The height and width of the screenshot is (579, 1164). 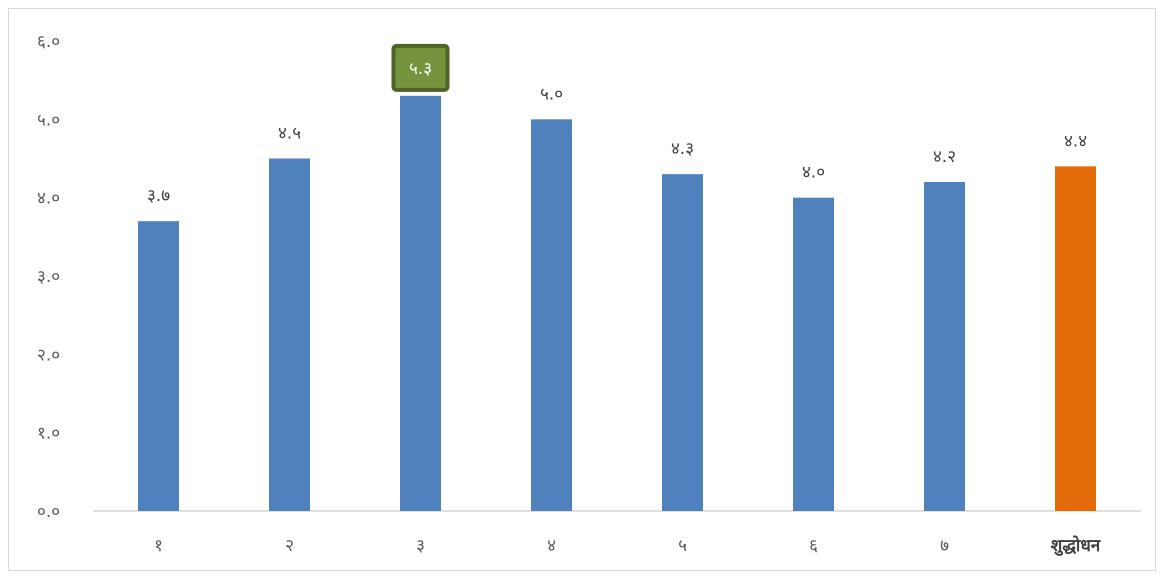 I want to click on x-tick-label: शुद्धोधन, so click(x=1076, y=545).